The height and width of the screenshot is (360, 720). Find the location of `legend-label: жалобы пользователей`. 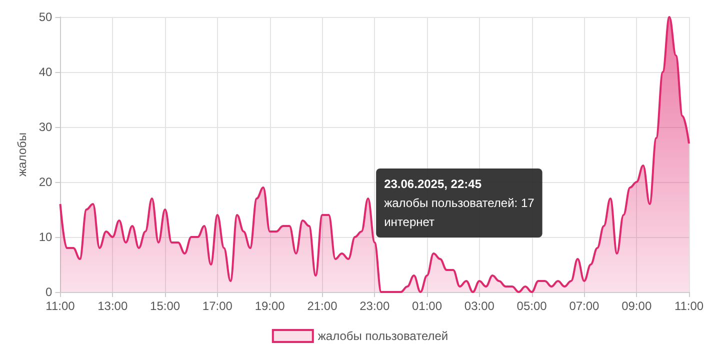

legend-label: жалобы пользователей is located at coordinates (383, 336).